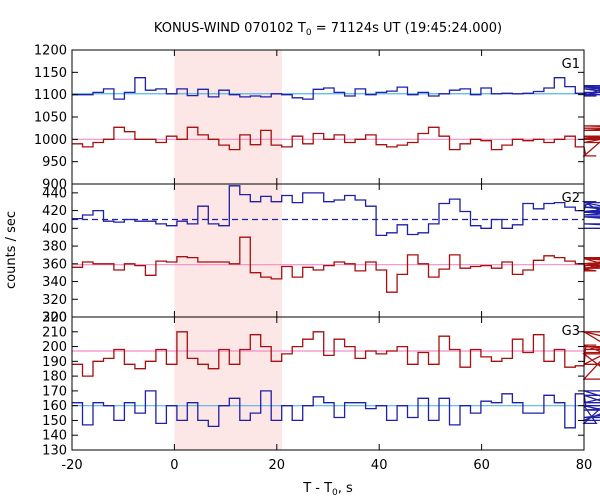 The image size is (600, 500). What do you see at coordinates (54, 347) in the screenshot?
I see `y-tick-label: 200` at bounding box center [54, 347].